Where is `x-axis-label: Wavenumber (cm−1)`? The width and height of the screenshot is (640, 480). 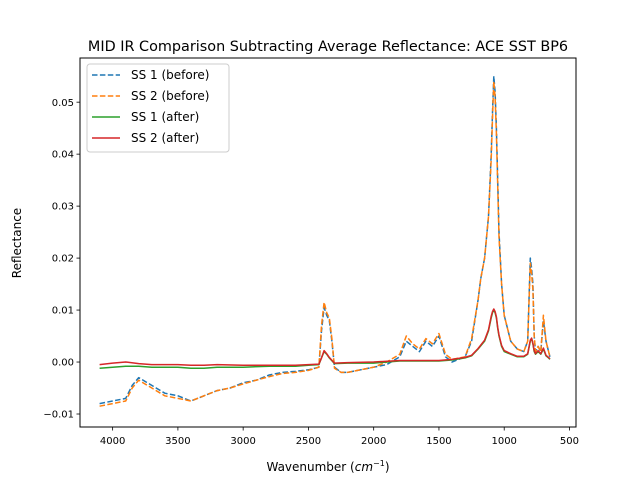
x-axis-label: Wavenumber (cm−1) is located at coordinates (327, 466).